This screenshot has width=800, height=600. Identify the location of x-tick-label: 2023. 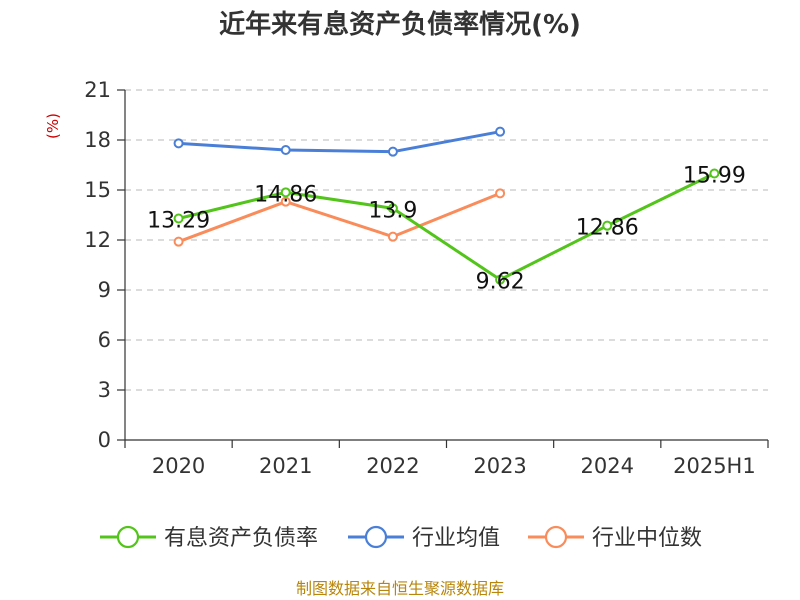
(499, 466).